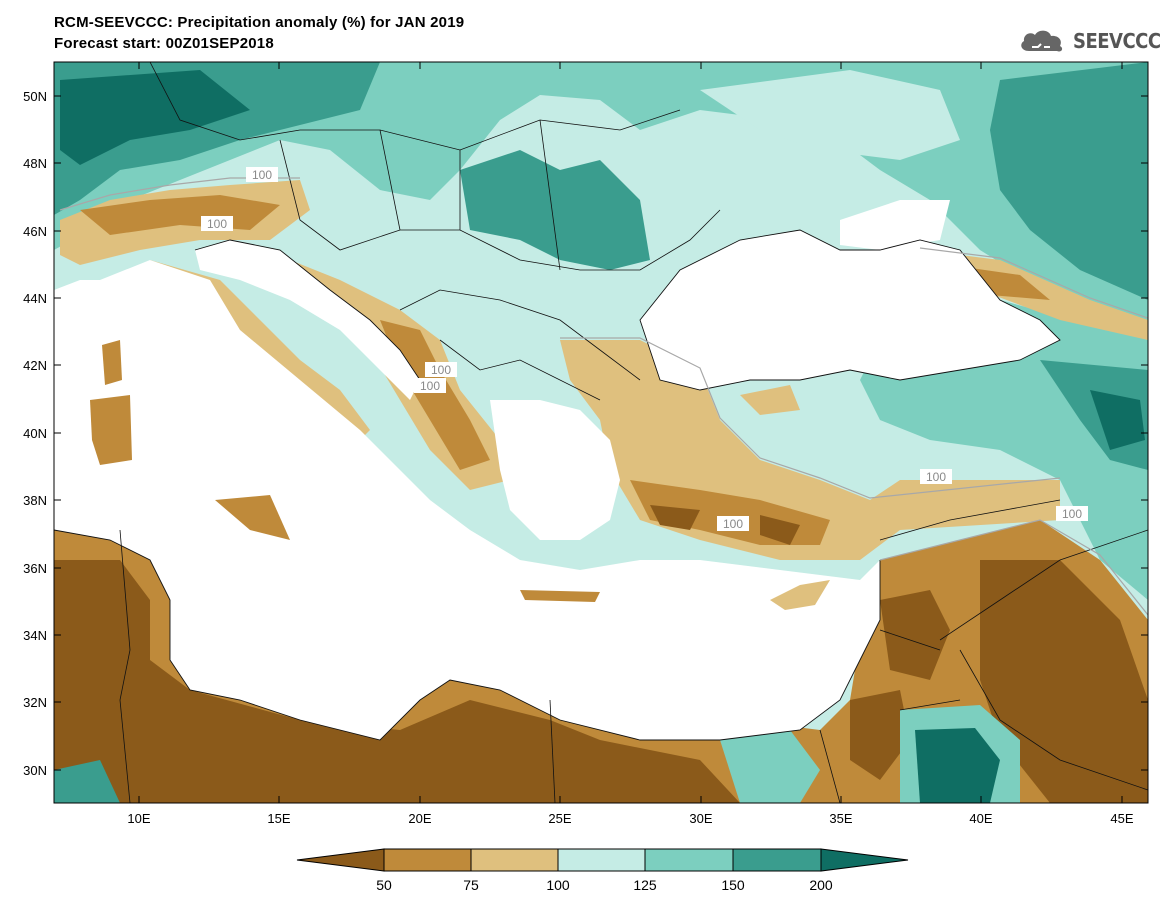 This screenshot has height=907, width=1165. Describe the element at coordinates (35, 770) in the screenshot. I see `lat-tick-label: 30N` at that location.